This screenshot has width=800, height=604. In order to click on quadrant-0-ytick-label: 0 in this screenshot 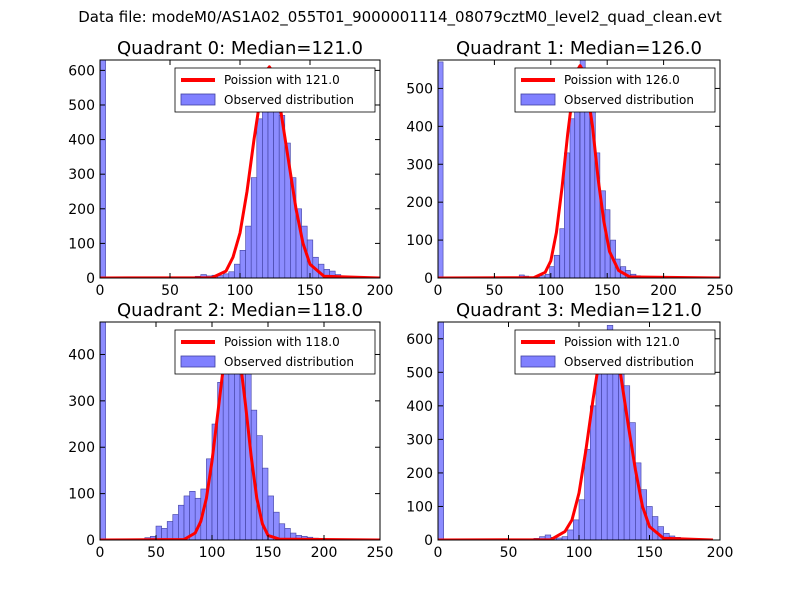, I will do `click(90, 279)`.